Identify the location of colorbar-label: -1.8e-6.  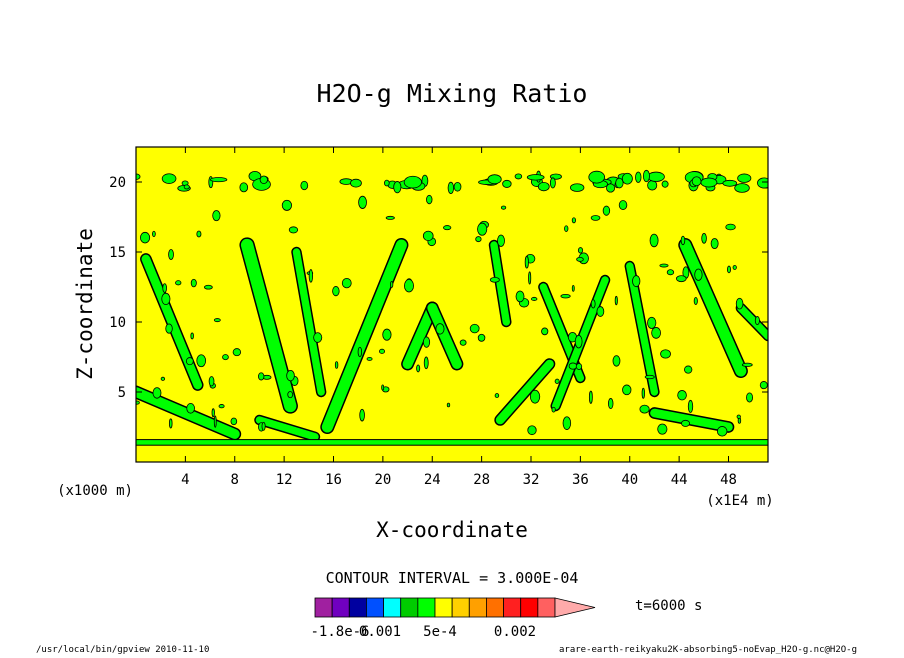
(339, 632).